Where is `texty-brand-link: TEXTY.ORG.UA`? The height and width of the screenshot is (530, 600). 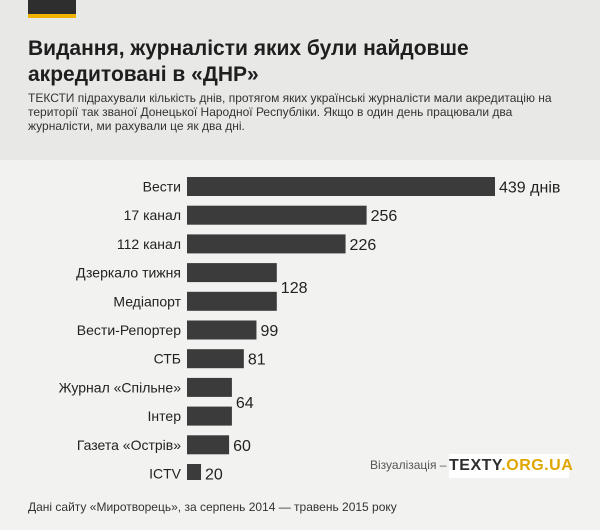
texty-brand-link: TEXTY.ORG.UA is located at coordinates (511, 466).